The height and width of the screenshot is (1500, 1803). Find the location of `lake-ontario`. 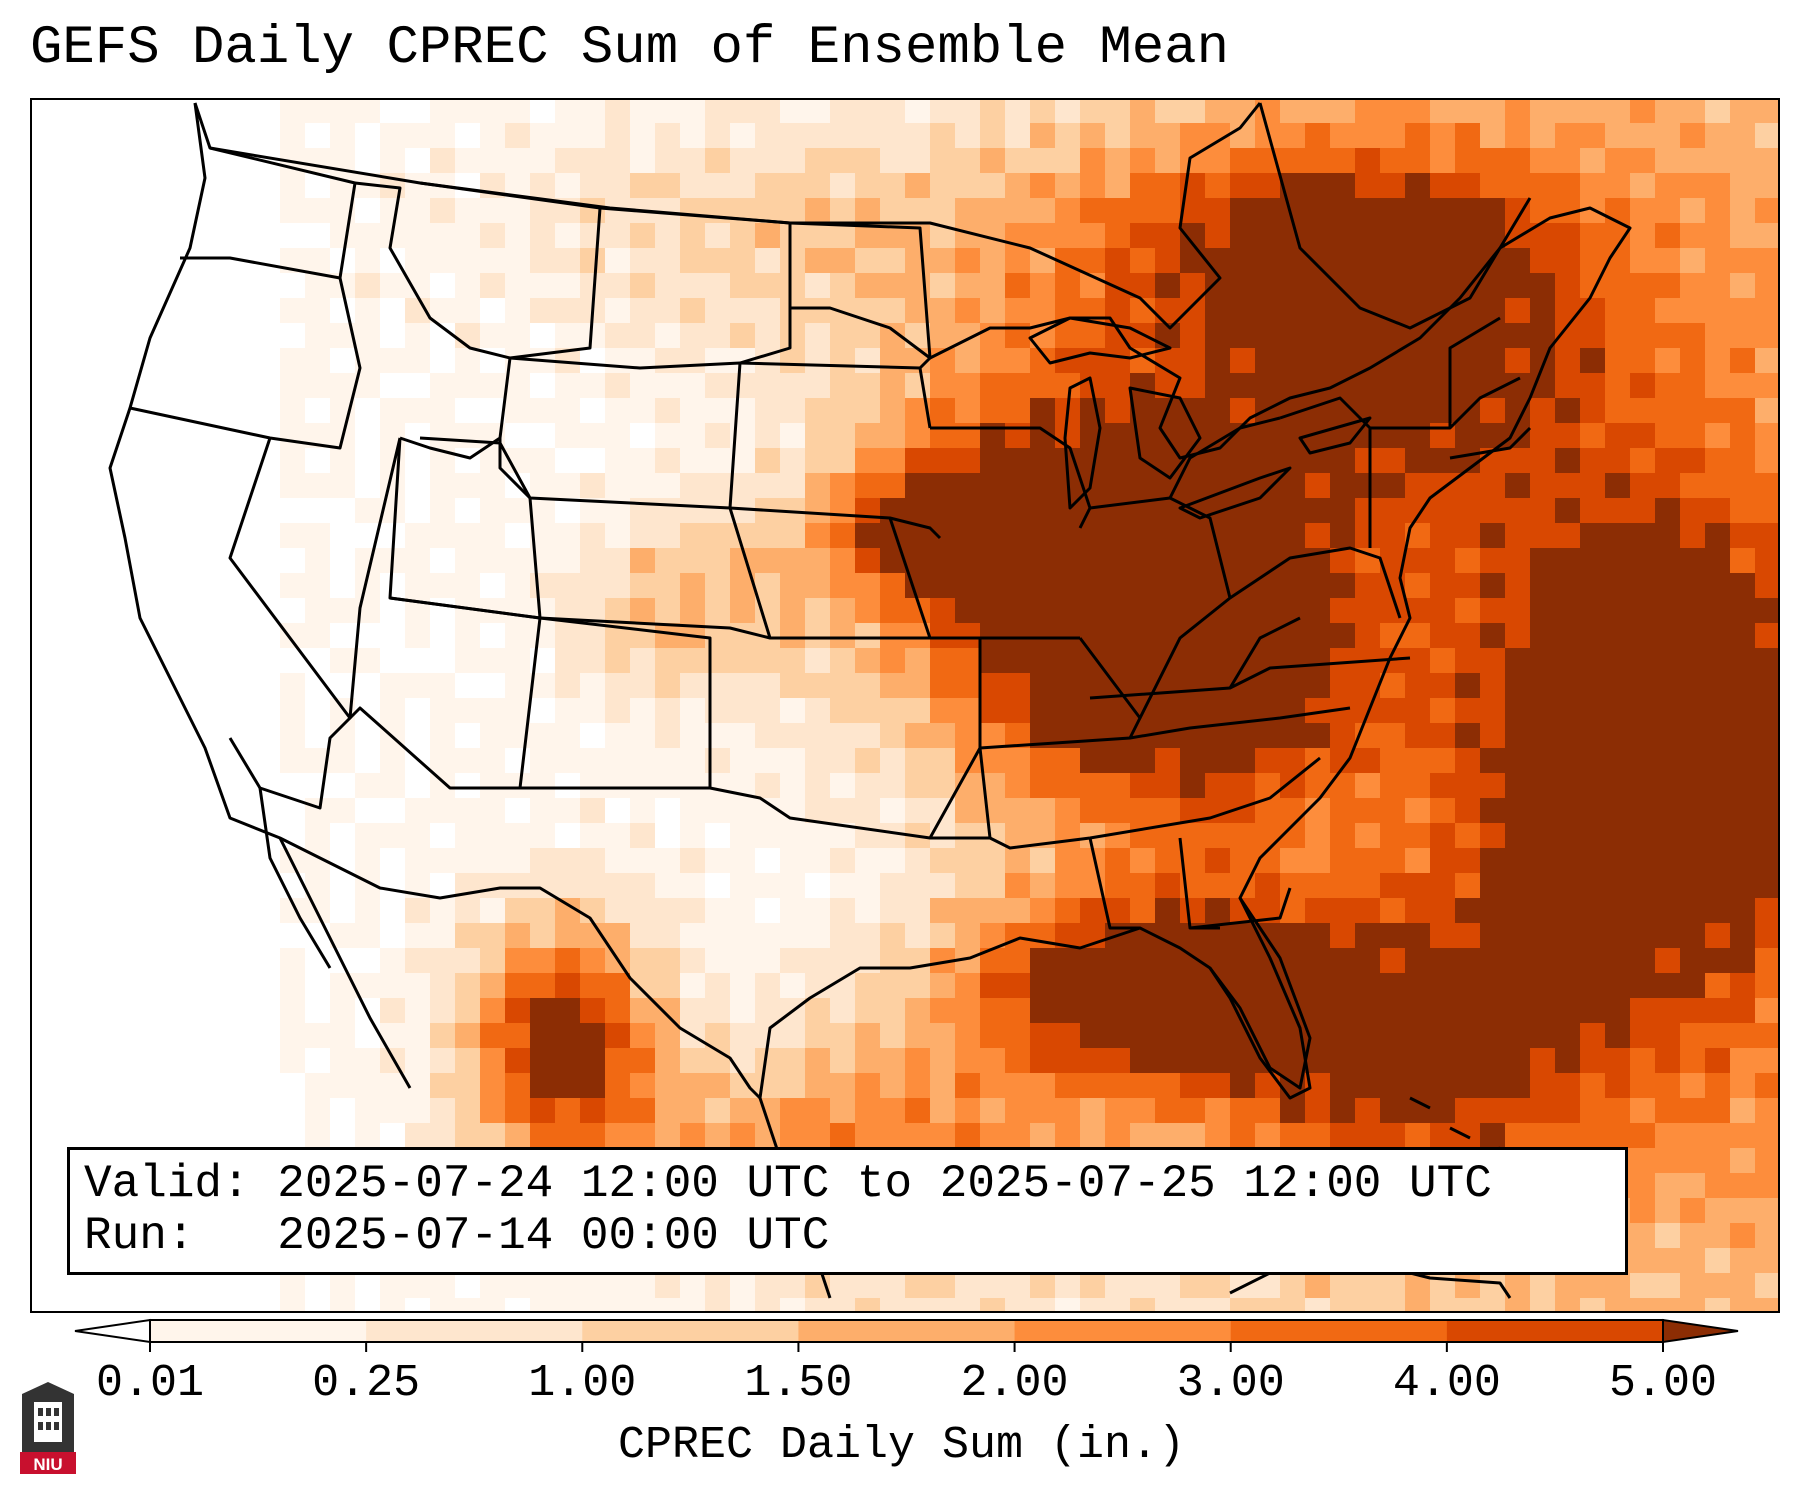

lake-ontario is located at coordinates (1335, 435).